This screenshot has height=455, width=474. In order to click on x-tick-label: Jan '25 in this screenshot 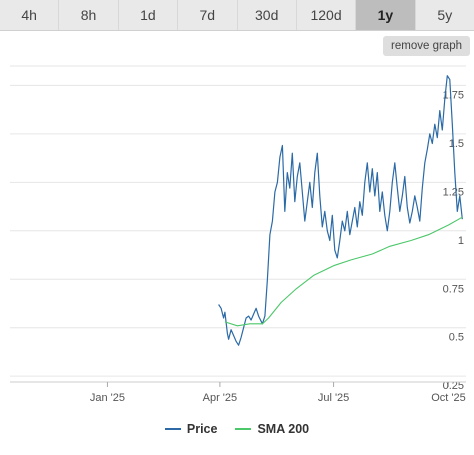, I will do `click(107, 398)`.